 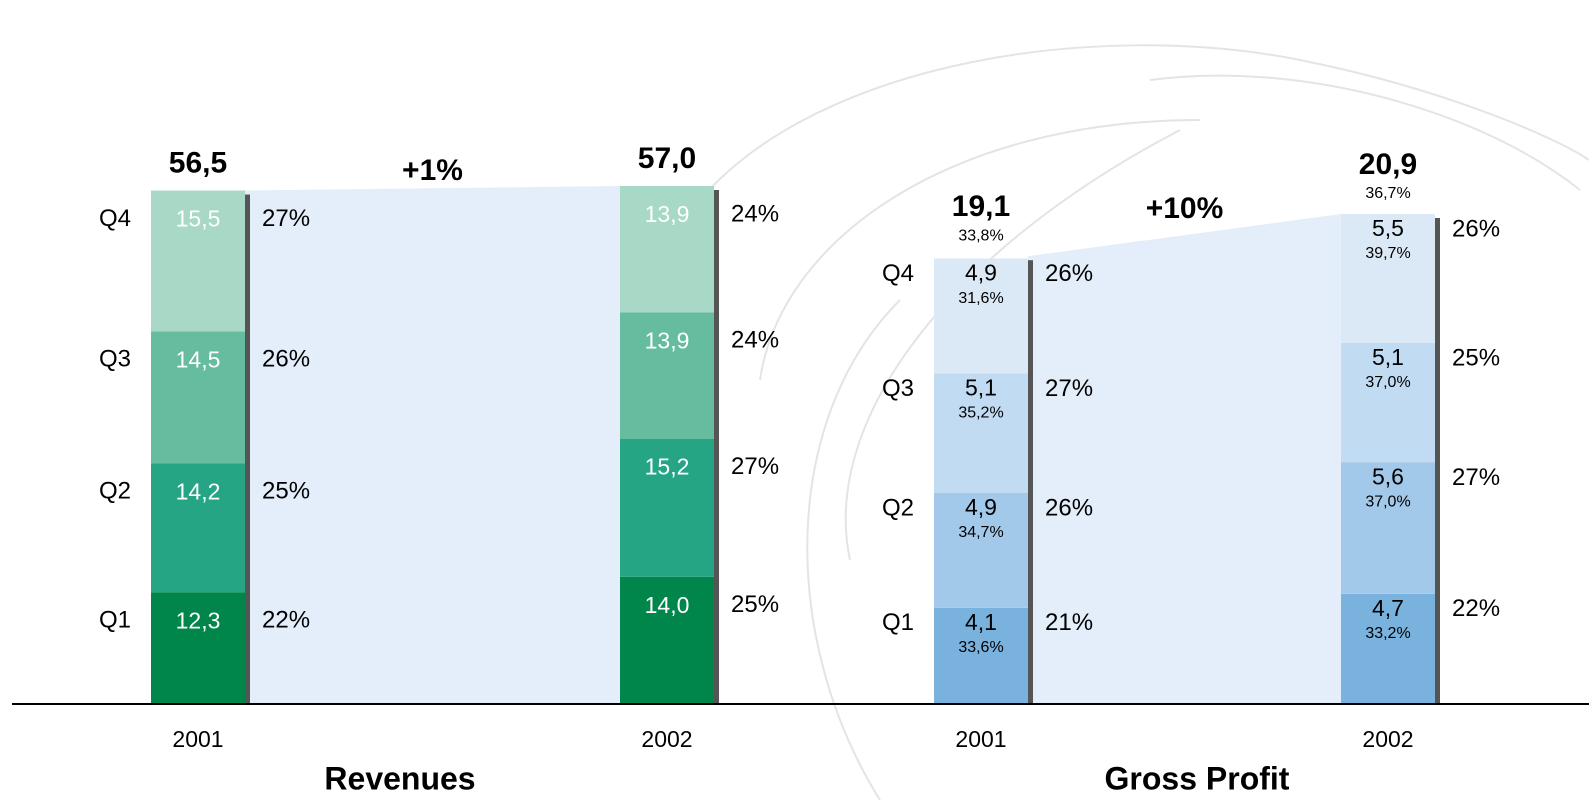 What do you see at coordinates (399, 778) in the screenshot?
I see `chart-title: Revenues` at bounding box center [399, 778].